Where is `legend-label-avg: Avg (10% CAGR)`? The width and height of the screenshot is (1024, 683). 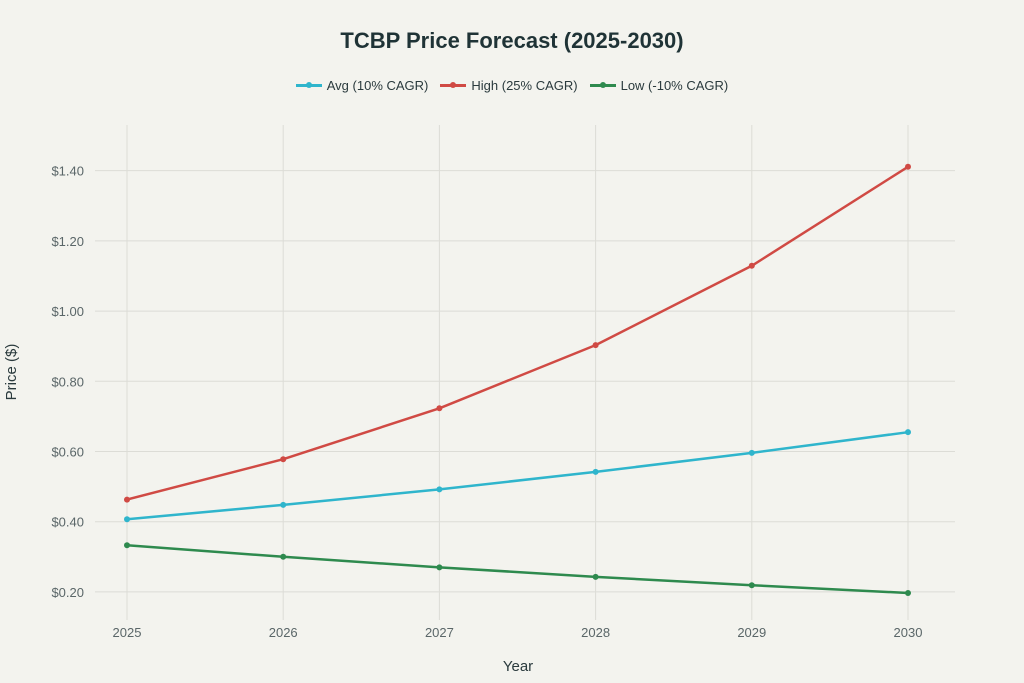
legend-label-avg: Avg (10% CAGR) is located at coordinates (377, 85).